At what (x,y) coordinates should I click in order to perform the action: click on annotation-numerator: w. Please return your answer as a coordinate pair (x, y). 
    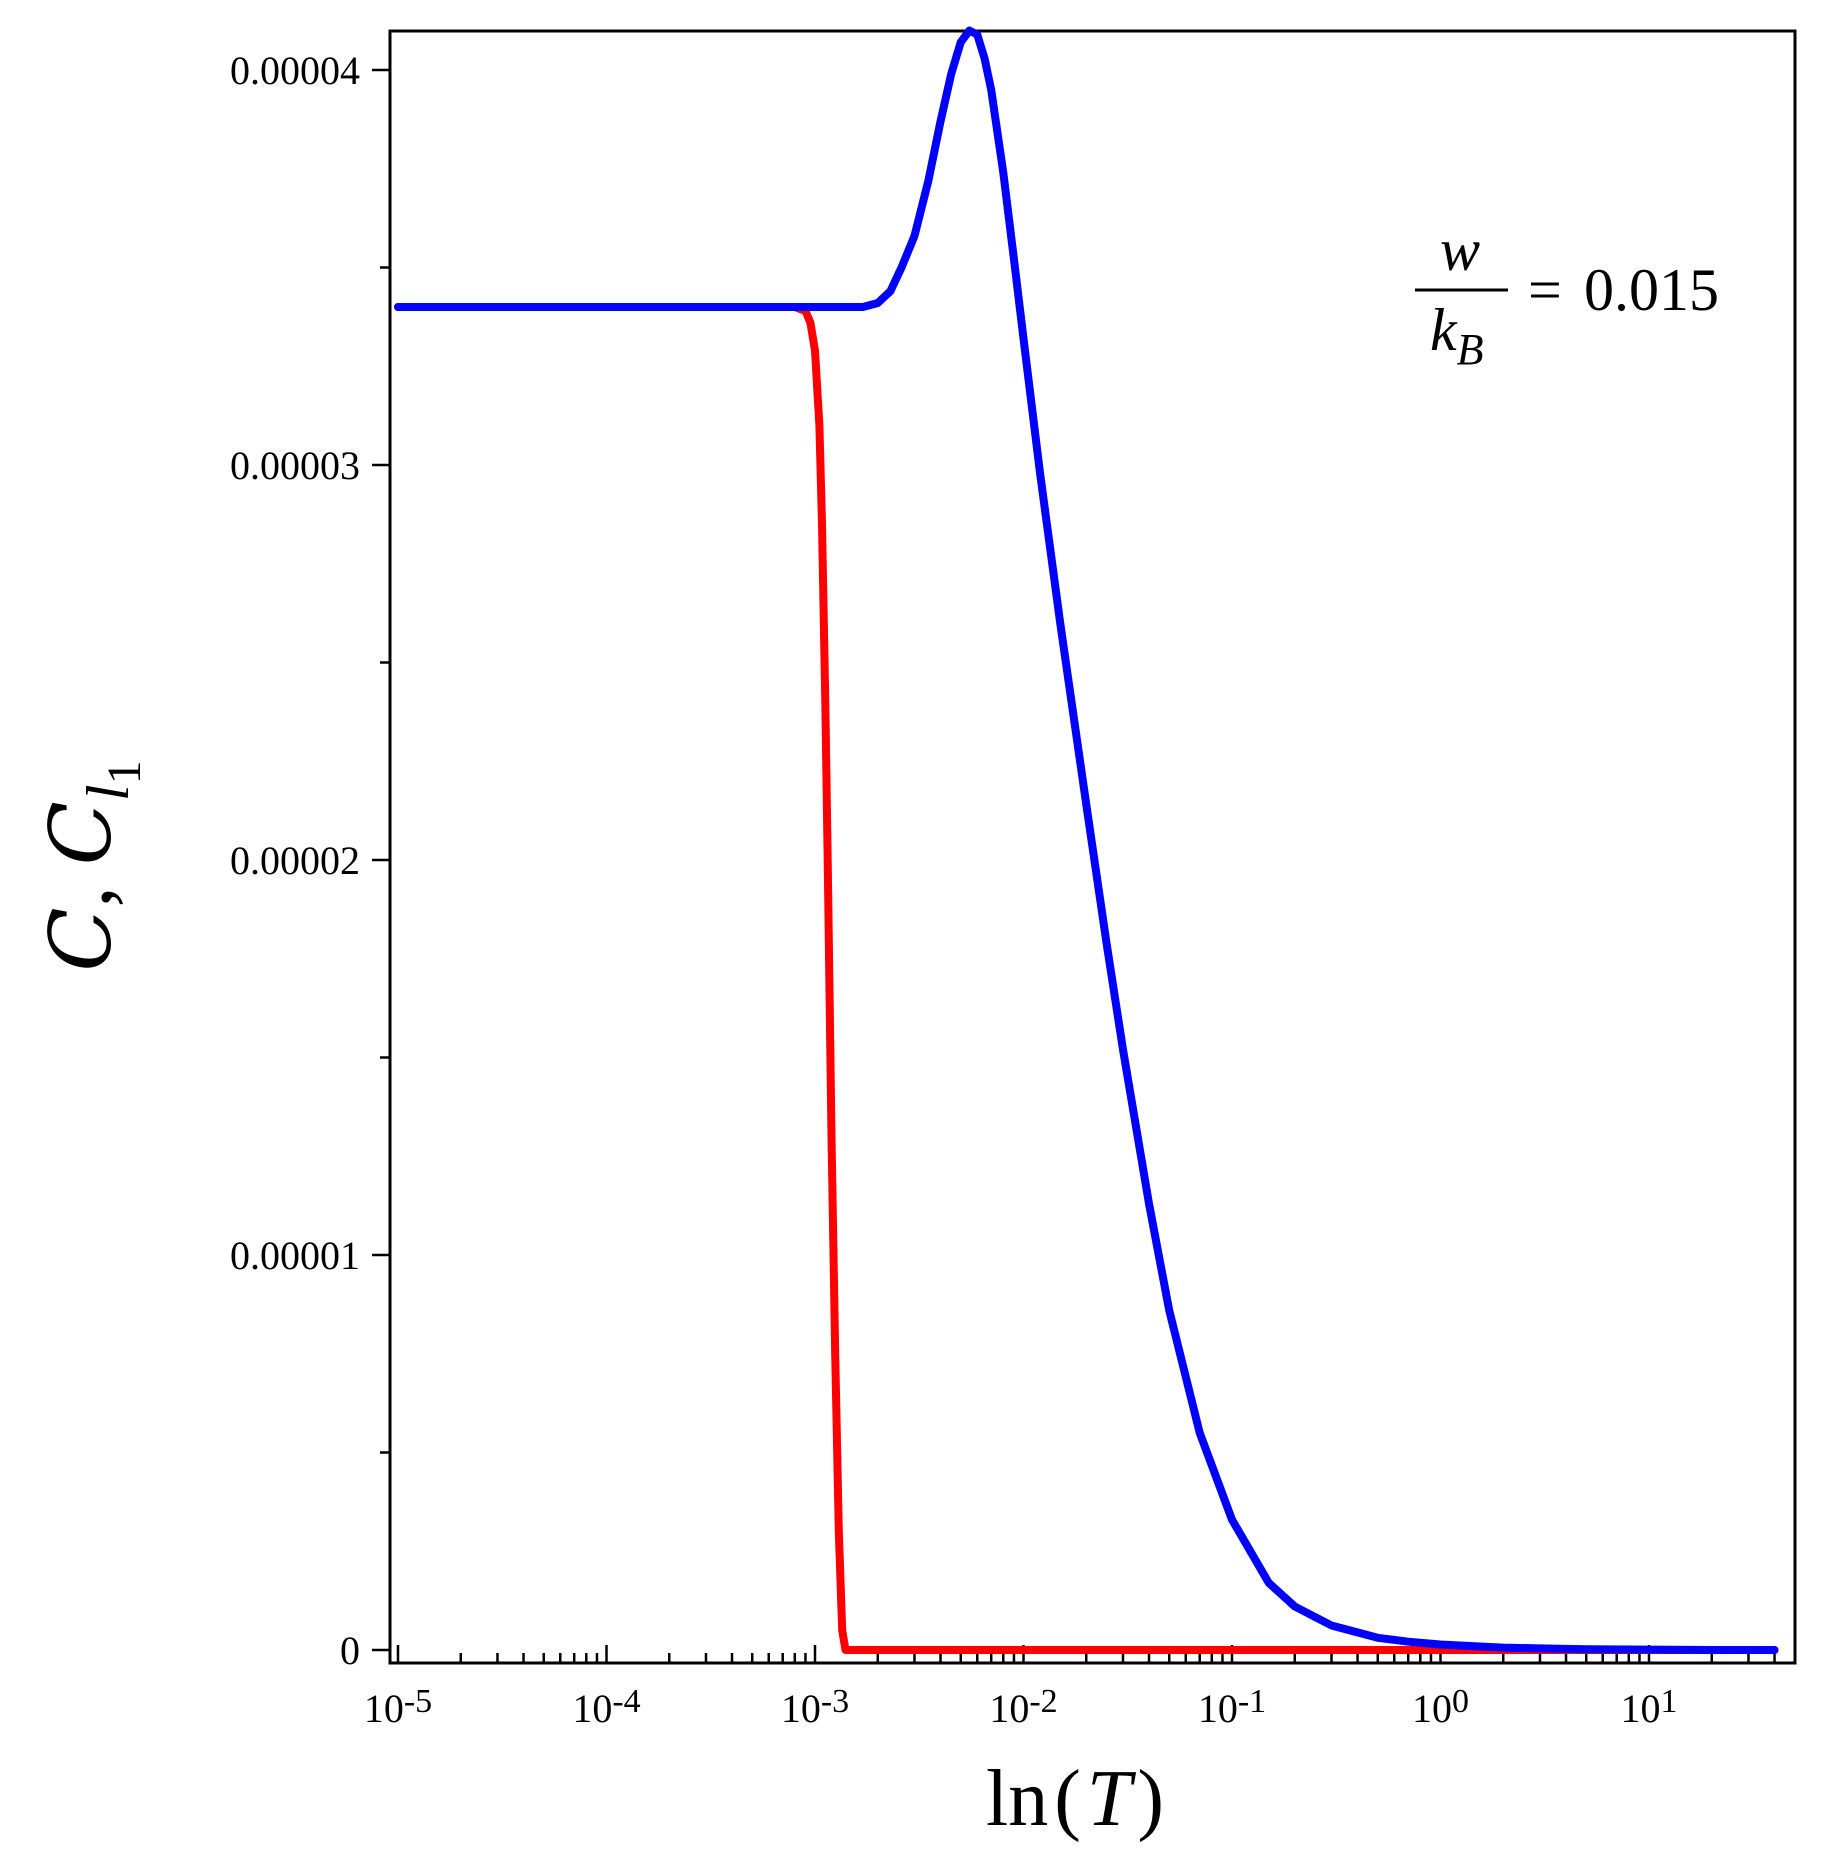
    Looking at the image, I should click on (1460, 250).